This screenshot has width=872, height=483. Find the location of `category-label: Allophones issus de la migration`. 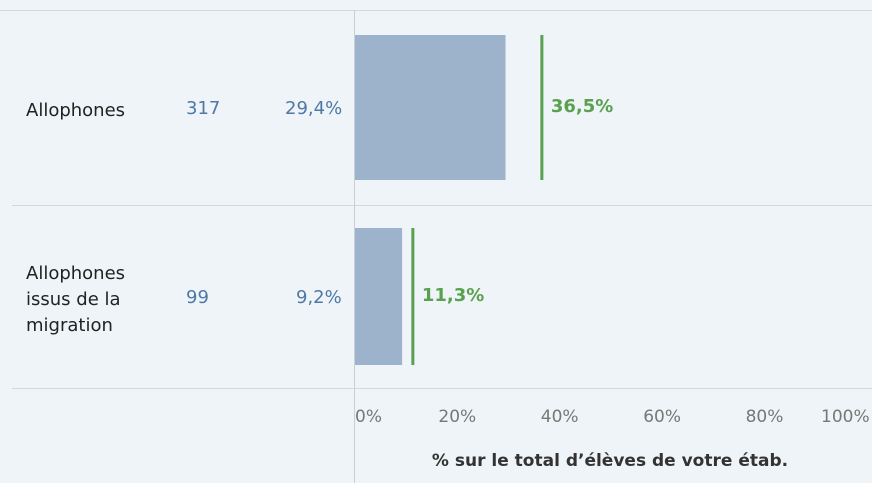

category-label: Allophones issus de la migration is located at coordinates (76, 299).